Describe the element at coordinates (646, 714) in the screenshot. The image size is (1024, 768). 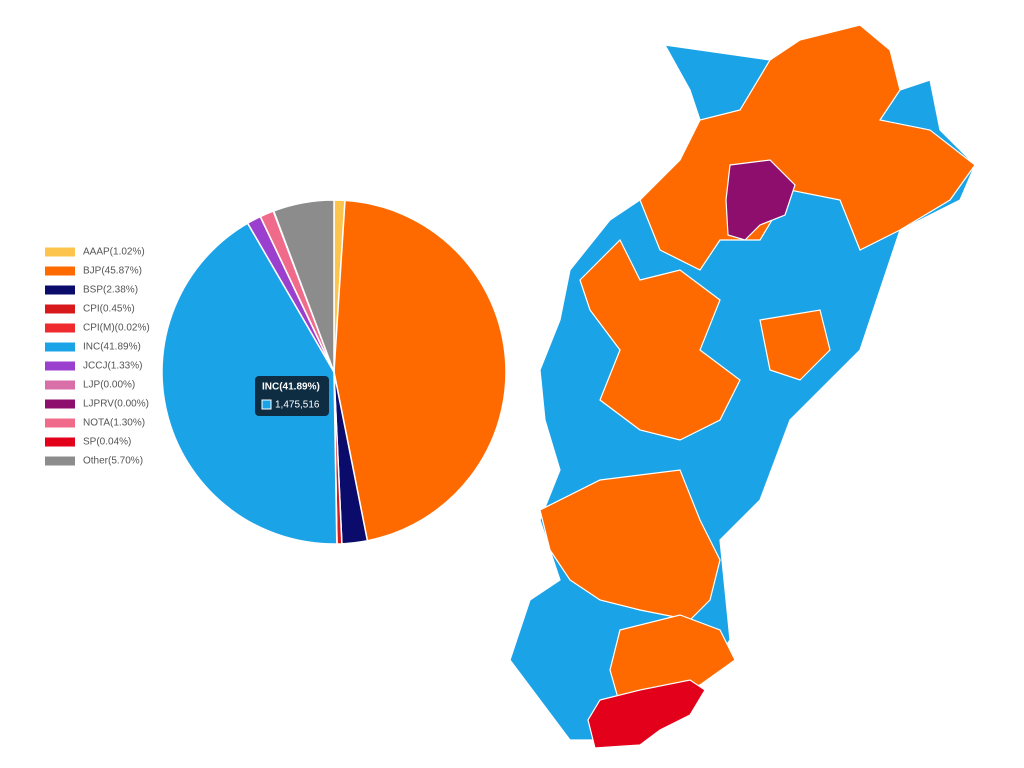
I see `region-cpi` at that location.